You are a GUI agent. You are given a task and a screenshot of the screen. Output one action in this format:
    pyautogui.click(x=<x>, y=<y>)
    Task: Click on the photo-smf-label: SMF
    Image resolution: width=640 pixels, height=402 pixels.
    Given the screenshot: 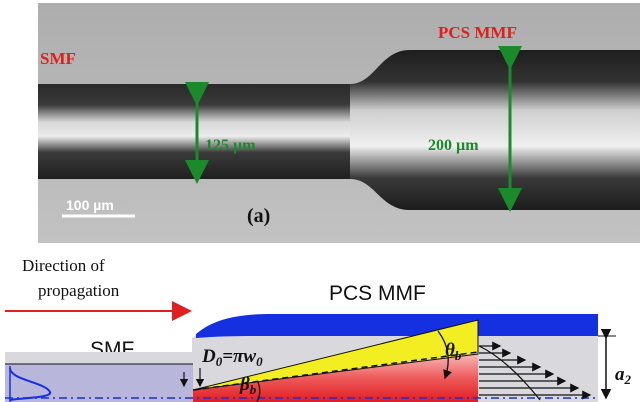 What is the action you would take?
    pyautogui.click(x=58, y=58)
    